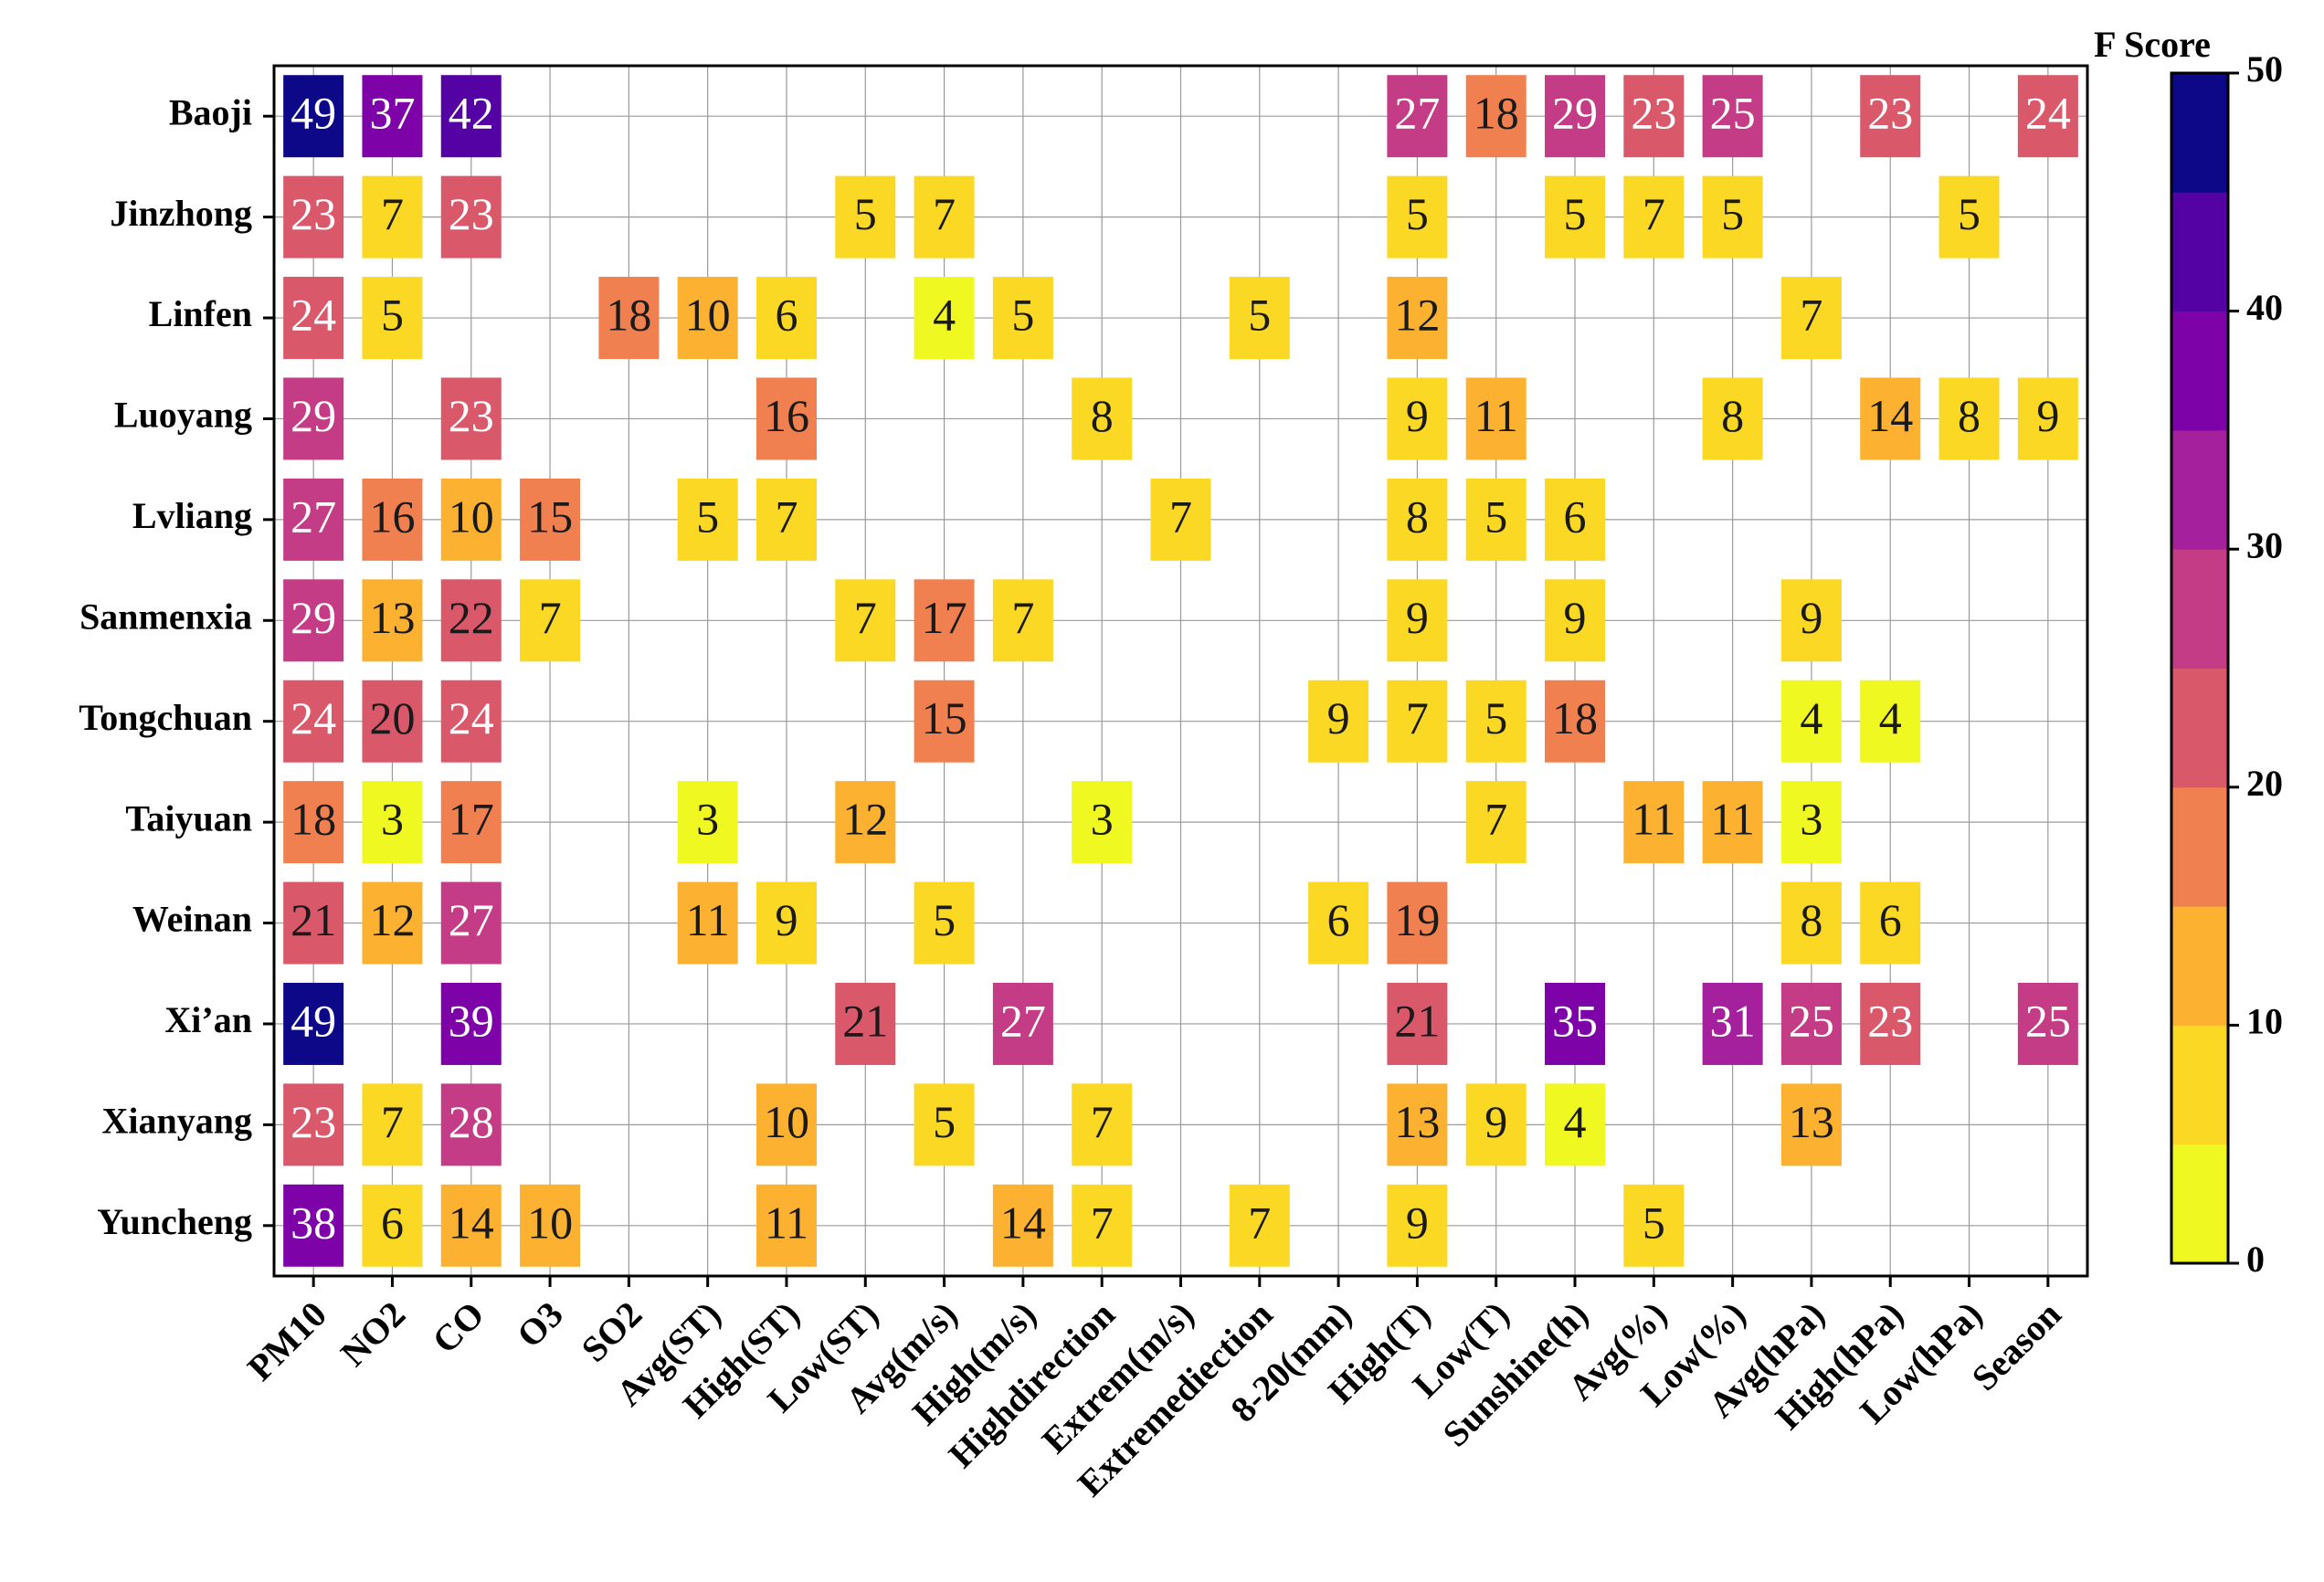 This screenshot has height=1582, width=2324. I want to click on cell-xianyang-avg-m-s: 5, so click(944, 1125).